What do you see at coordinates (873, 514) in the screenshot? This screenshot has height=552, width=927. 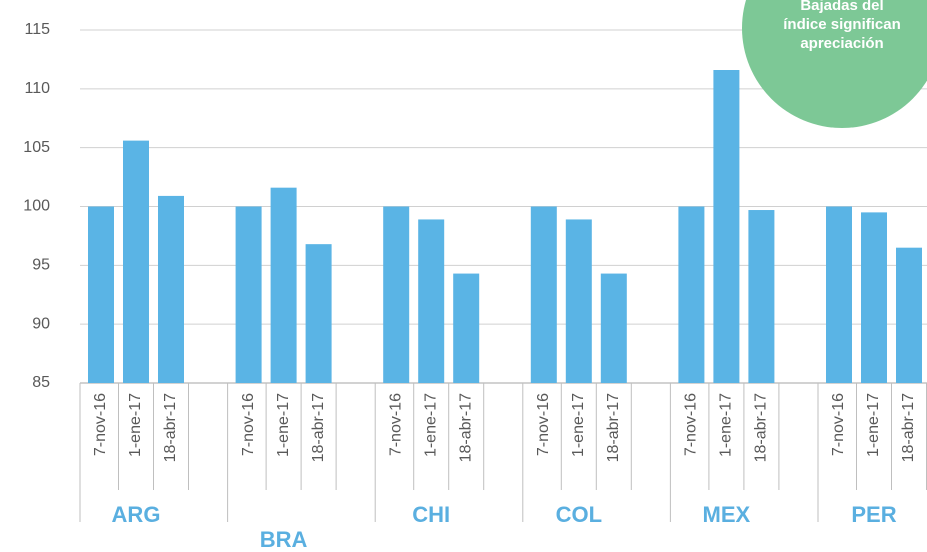 I see `group-label: PER` at bounding box center [873, 514].